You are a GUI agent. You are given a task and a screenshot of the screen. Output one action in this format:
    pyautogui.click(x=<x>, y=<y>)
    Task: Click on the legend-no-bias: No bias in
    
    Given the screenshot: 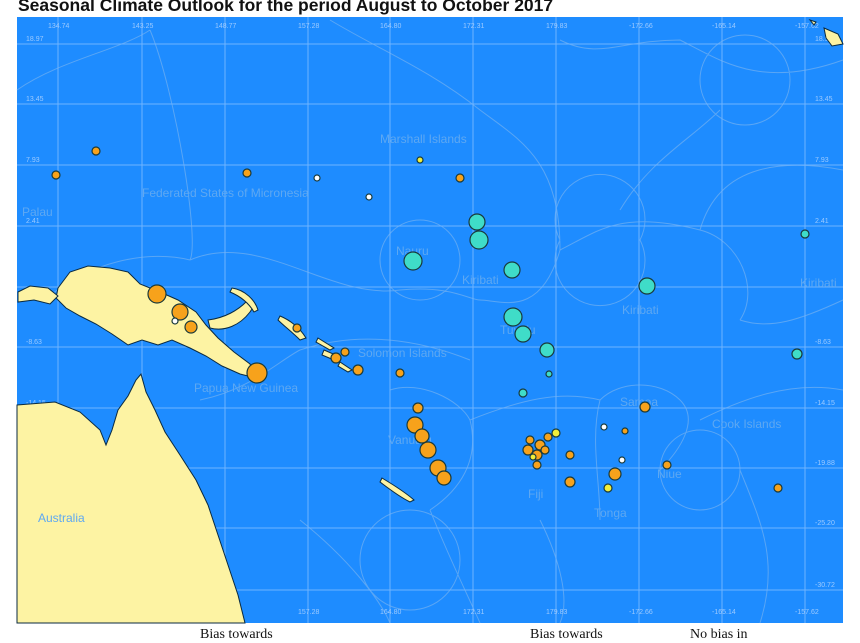 What is the action you would take?
    pyautogui.click(x=719, y=634)
    